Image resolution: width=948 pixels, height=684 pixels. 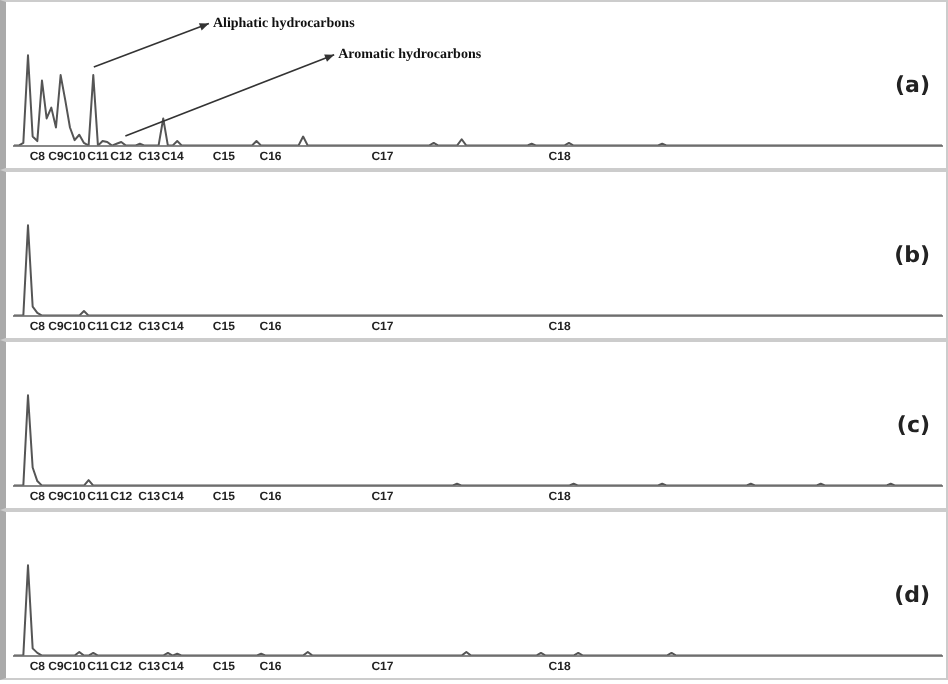 I want to click on text: (d), so click(x=912, y=594).